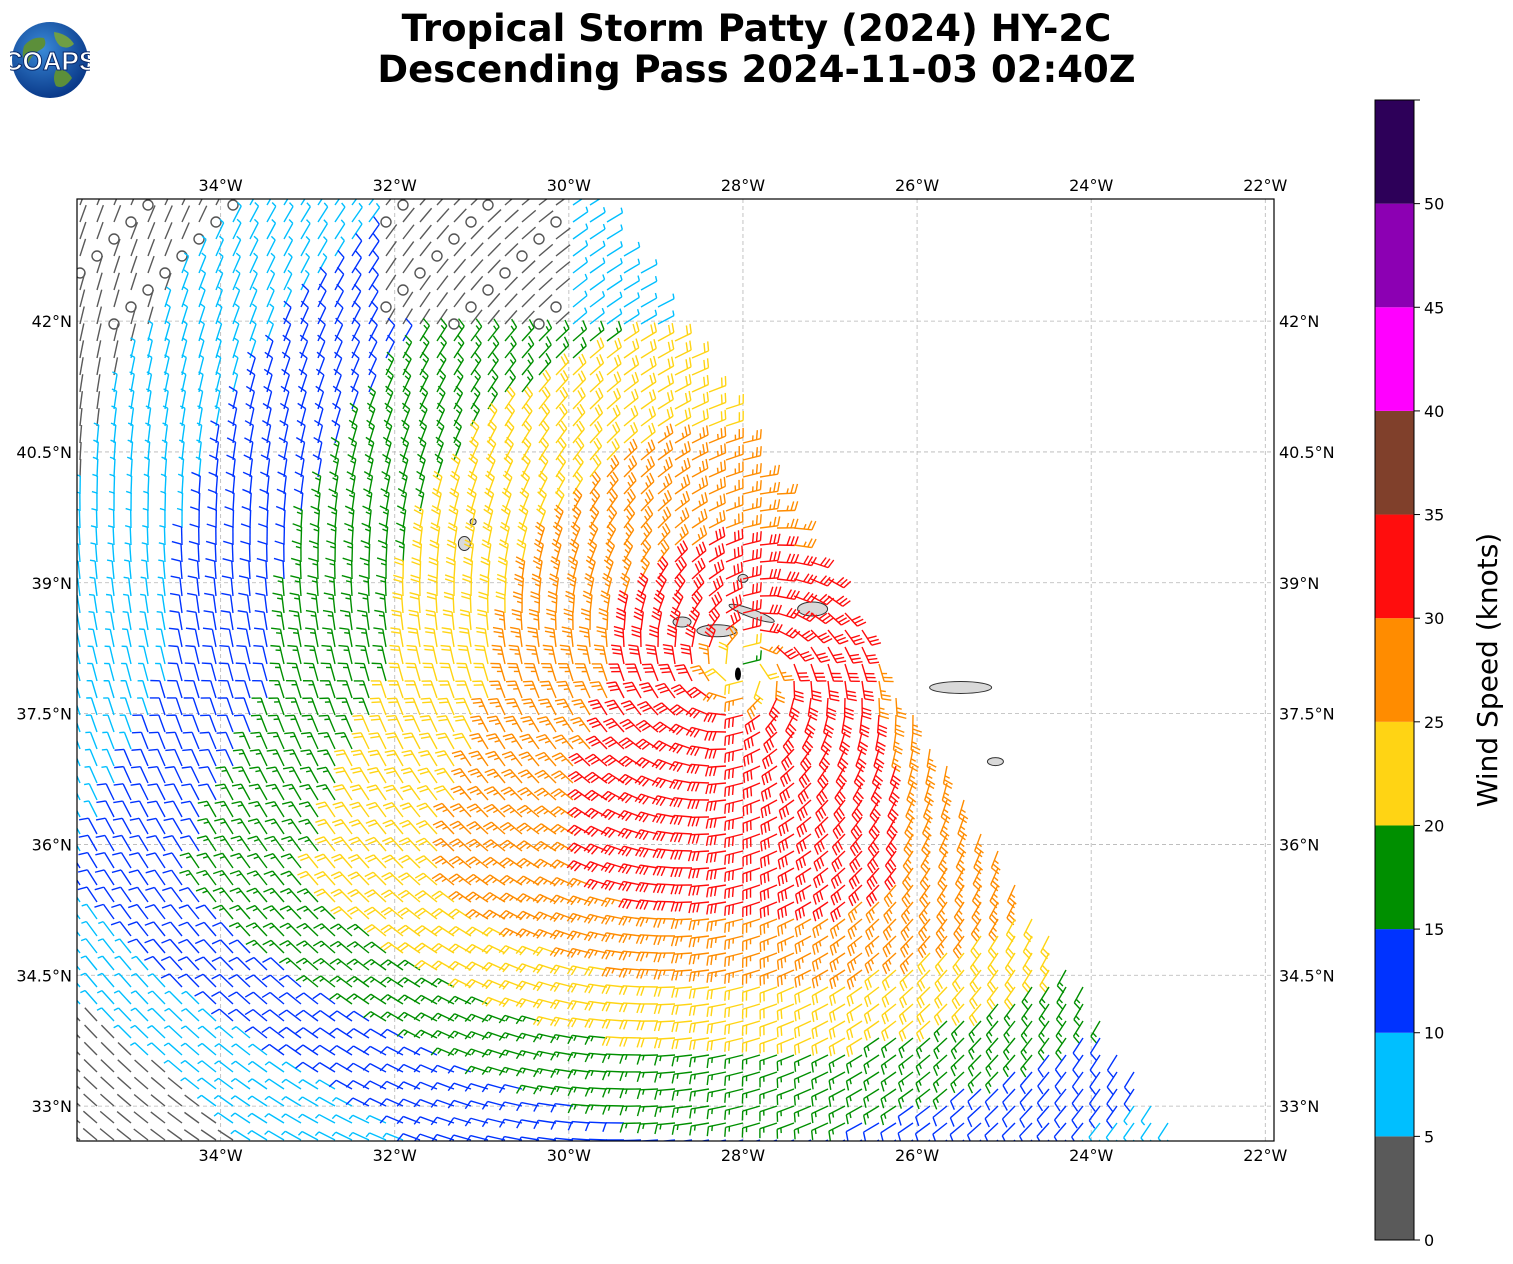  I want to click on lat-tick-label-left: 36°N, so click(52, 844).